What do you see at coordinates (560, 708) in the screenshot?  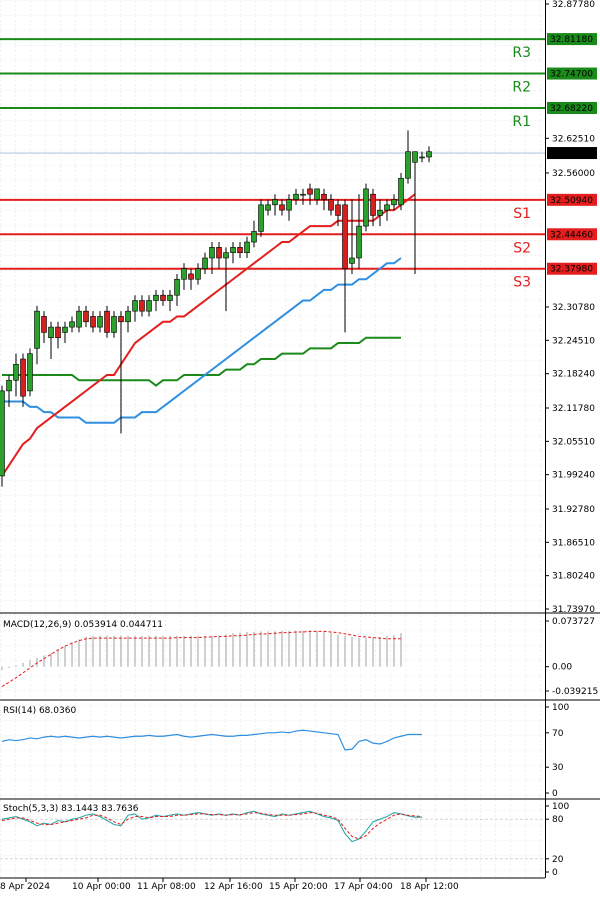 I see `rsi-tick-label: 100` at bounding box center [560, 708].